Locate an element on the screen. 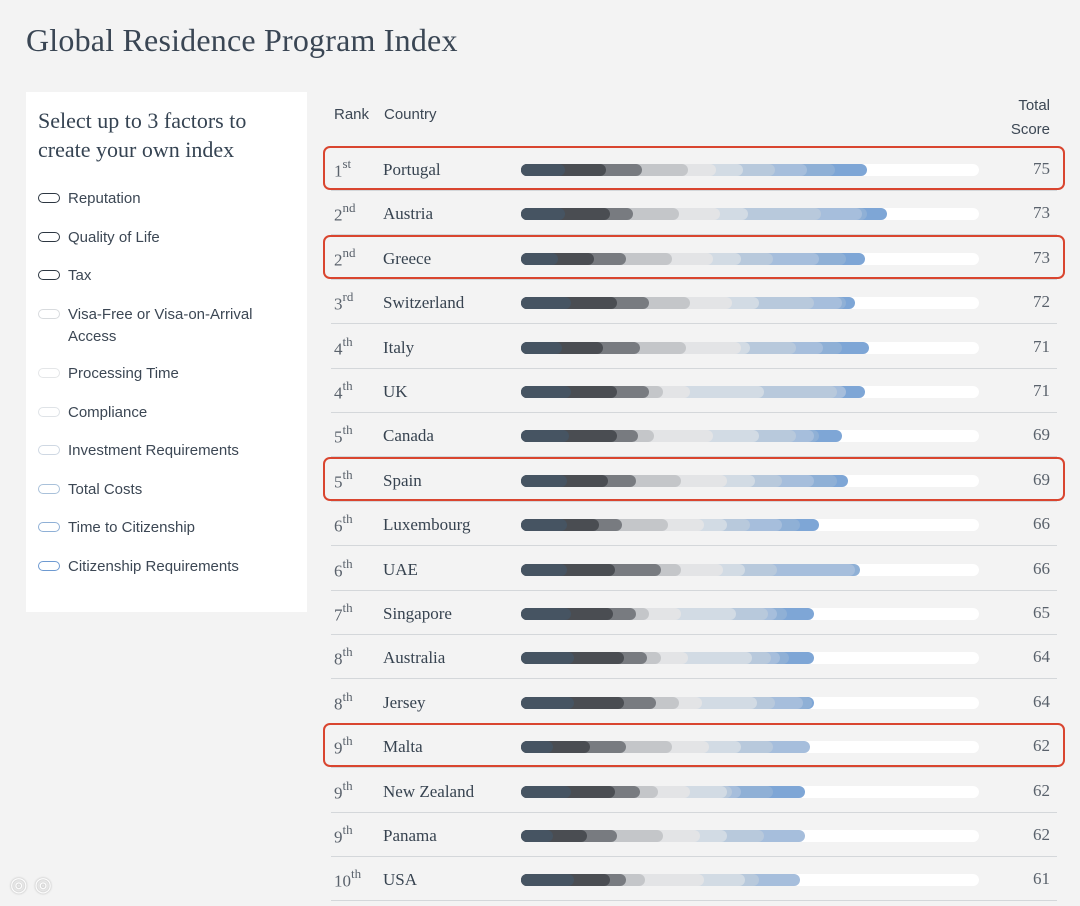 The height and width of the screenshot is (906, 1080). rank-label: 3rd is located at coordinates (344, 302).